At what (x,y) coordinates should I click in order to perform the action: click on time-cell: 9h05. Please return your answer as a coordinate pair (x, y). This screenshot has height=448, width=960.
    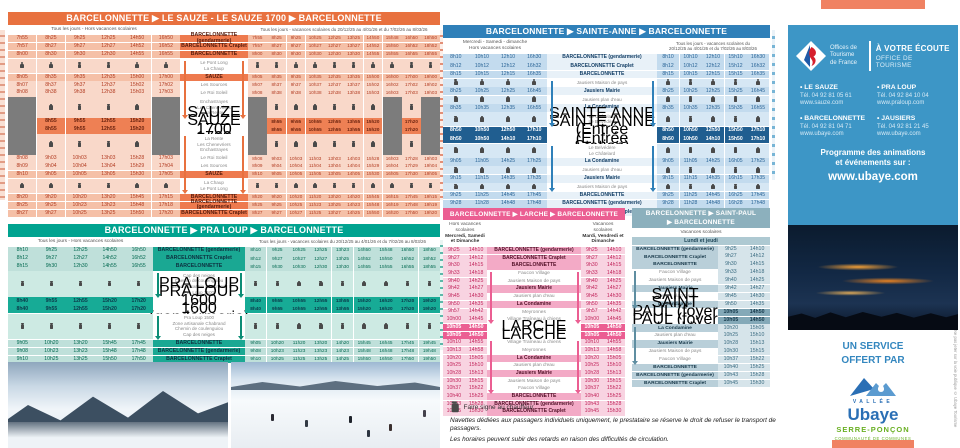
    Looking at the image, I should click on (22, 343).